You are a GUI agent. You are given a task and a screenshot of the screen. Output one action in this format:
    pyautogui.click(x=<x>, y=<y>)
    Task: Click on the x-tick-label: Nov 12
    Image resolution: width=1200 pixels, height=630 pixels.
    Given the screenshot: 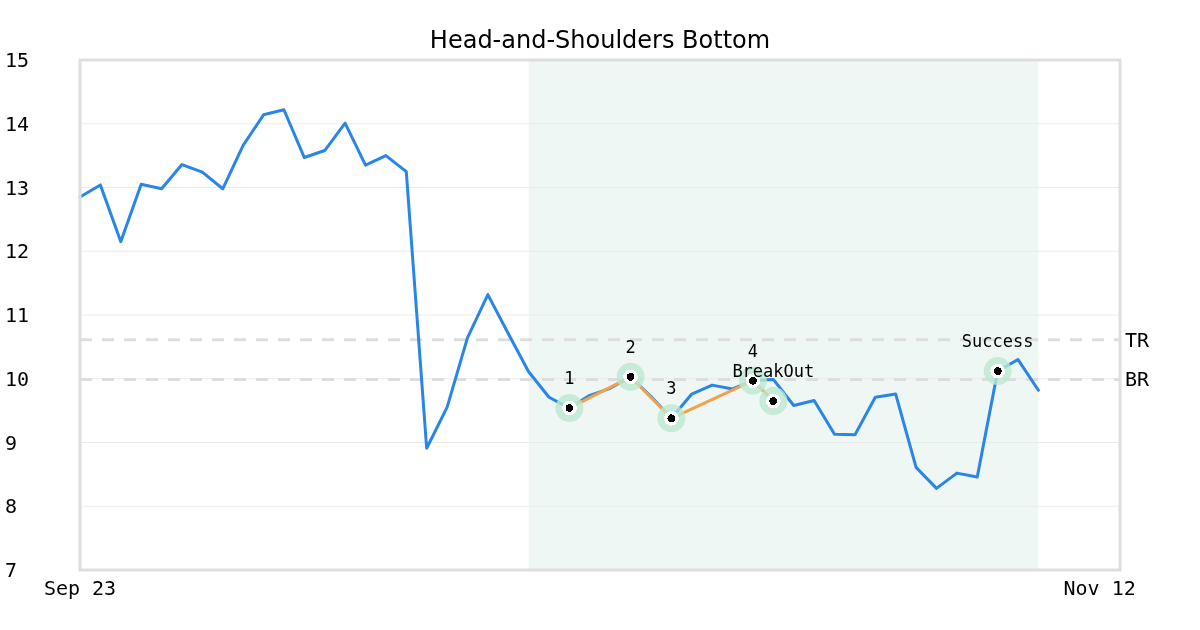 What is the action you would take?
    pyautogui.click(x=1099, y=588)
    